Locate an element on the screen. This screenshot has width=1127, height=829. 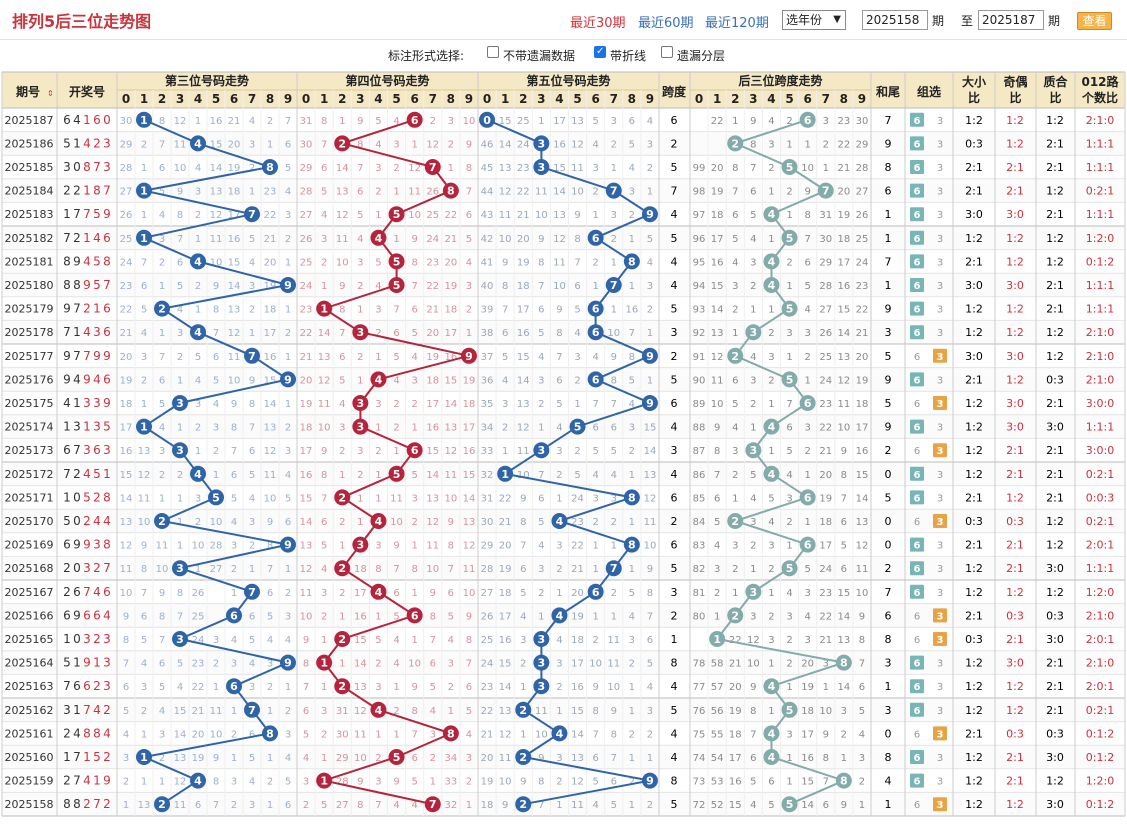
digit-header: 0 is located at coordinates (126, 99).